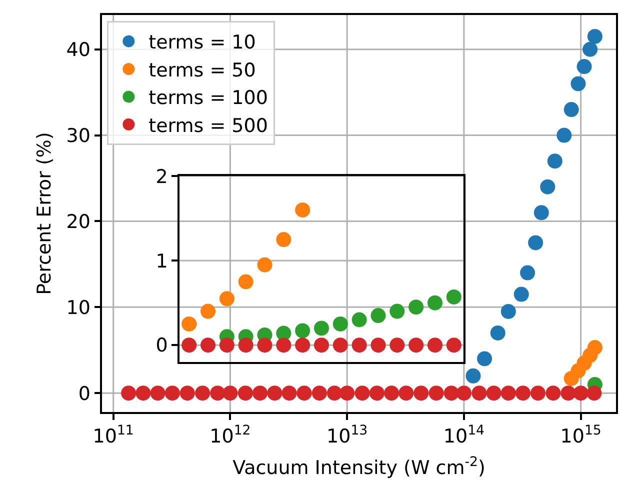 The image size is (620, 493). I want to click on y-tick-label: 20, so click(78, 221).